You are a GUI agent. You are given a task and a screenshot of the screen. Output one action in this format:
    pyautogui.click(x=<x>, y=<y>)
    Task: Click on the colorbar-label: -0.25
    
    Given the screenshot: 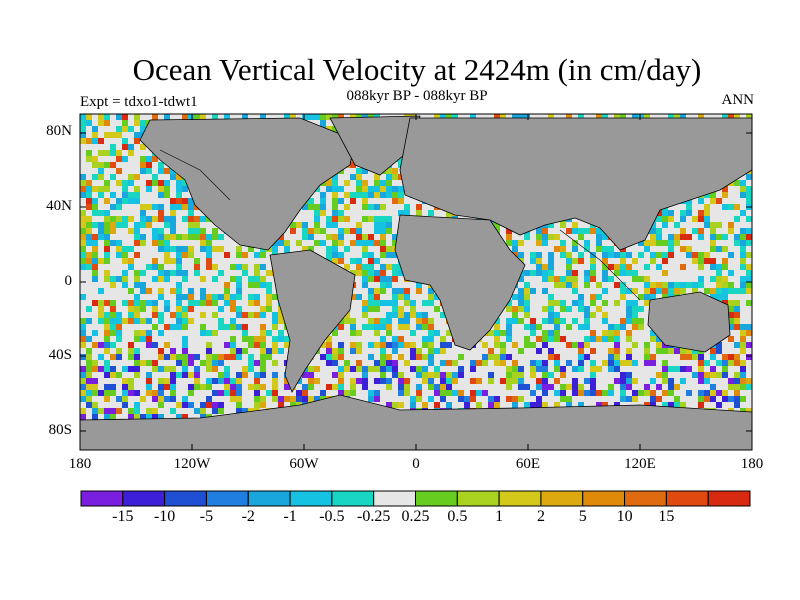 What is the action you would take?
    pyautogui.click(x=374, y=516)
    